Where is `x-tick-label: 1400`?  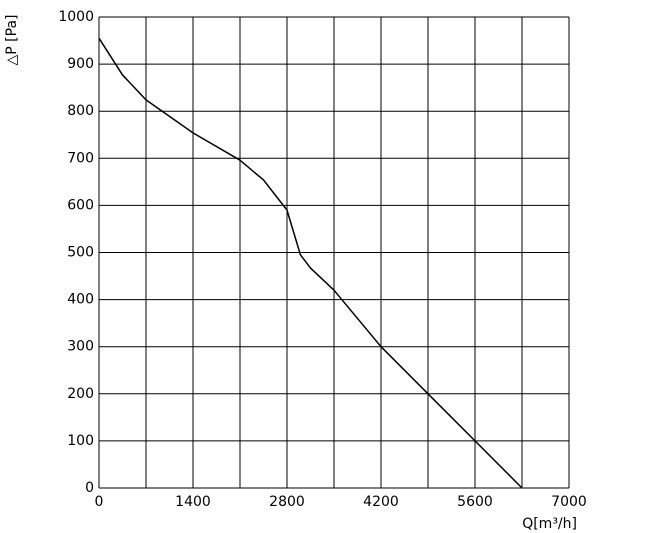 x-tick-label: 1400 is located at coordinates (193, 502).